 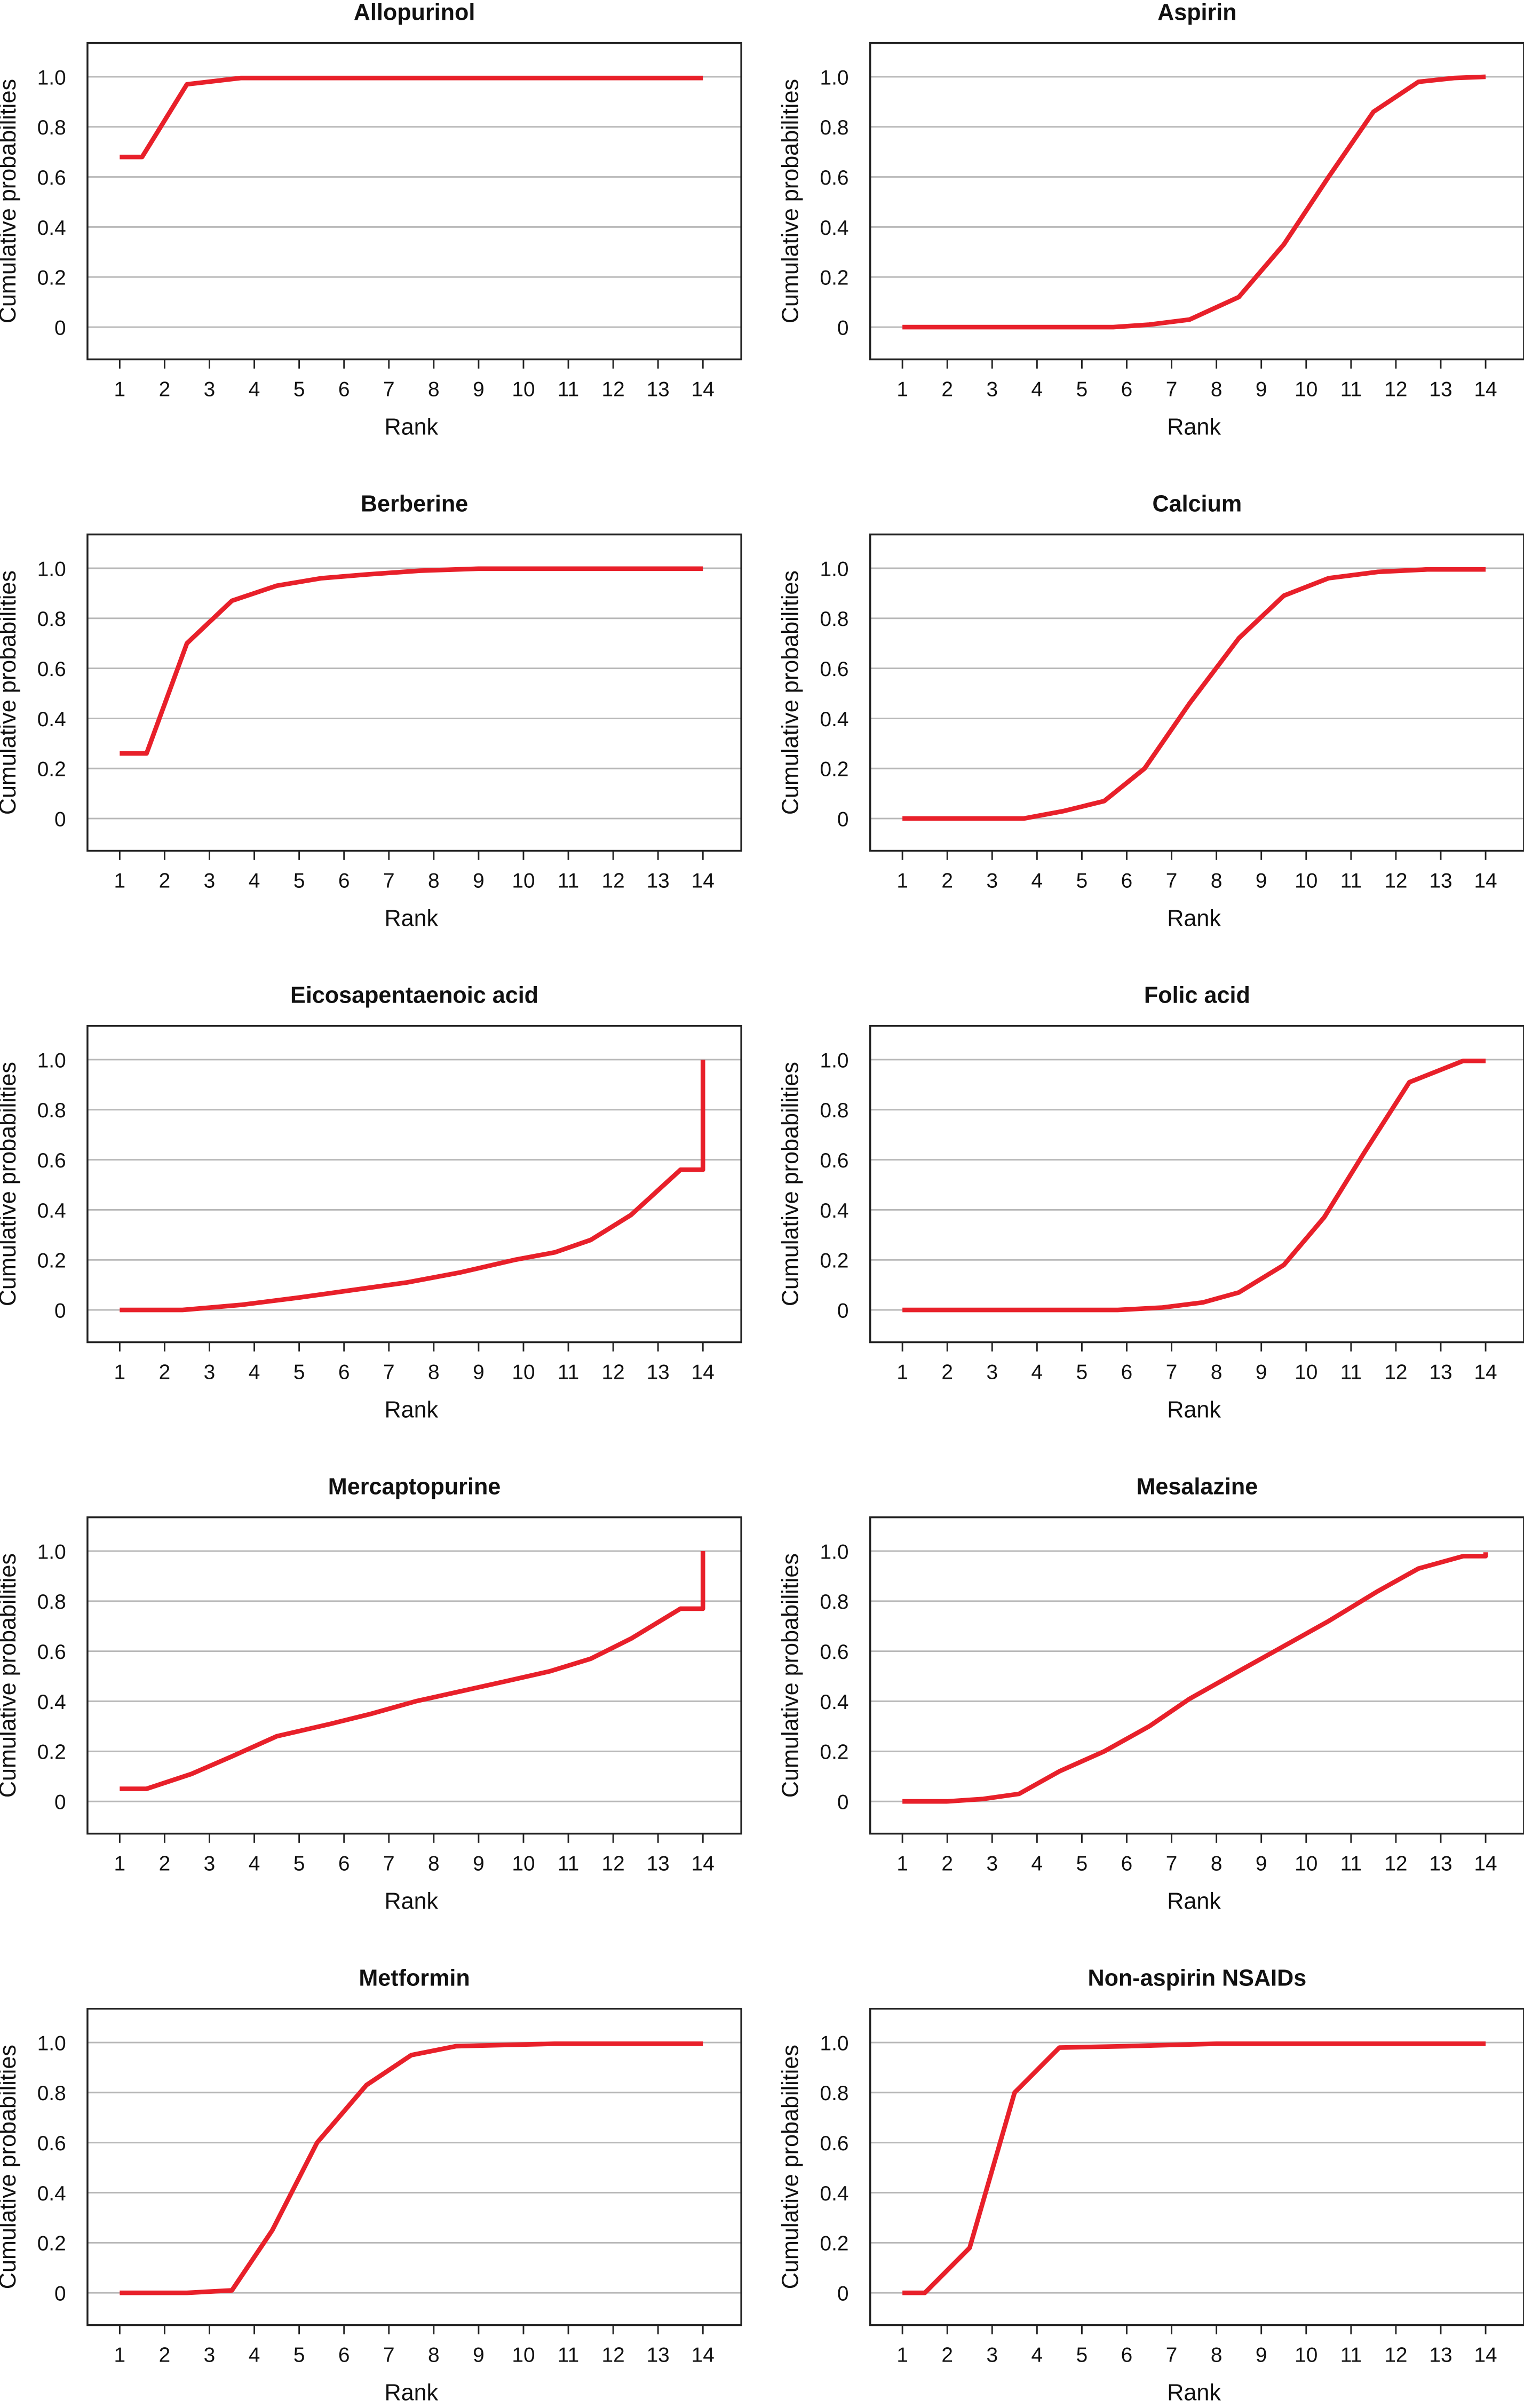 What do you see at coordinates (414, 1486) in the screenshot?
I see `chart-title: Mercaptopurine` at bounding box center [414, 1486].